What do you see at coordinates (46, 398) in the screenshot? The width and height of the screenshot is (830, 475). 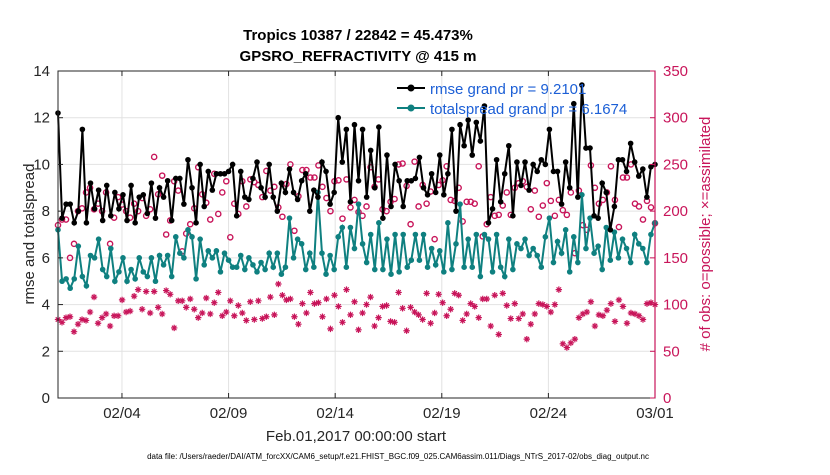 I see `y-tick-label: 0` at bounding box center [46, 398].